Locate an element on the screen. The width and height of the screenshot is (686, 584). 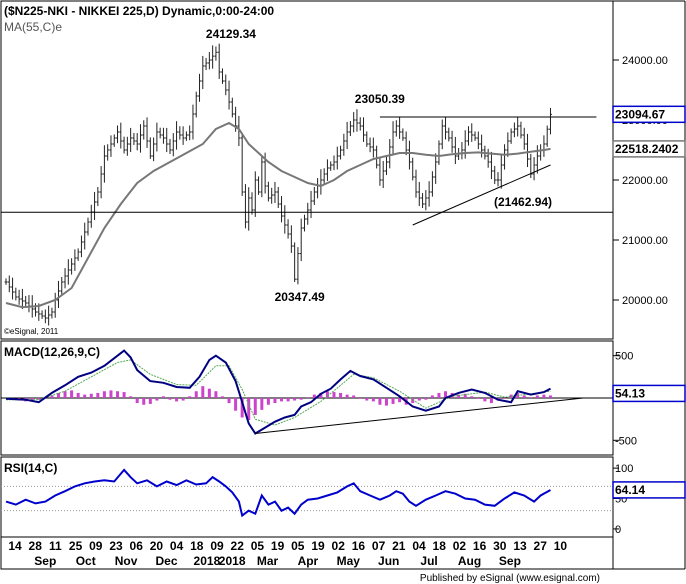
x-day-label: 20 is located at coordinates (157, 546).